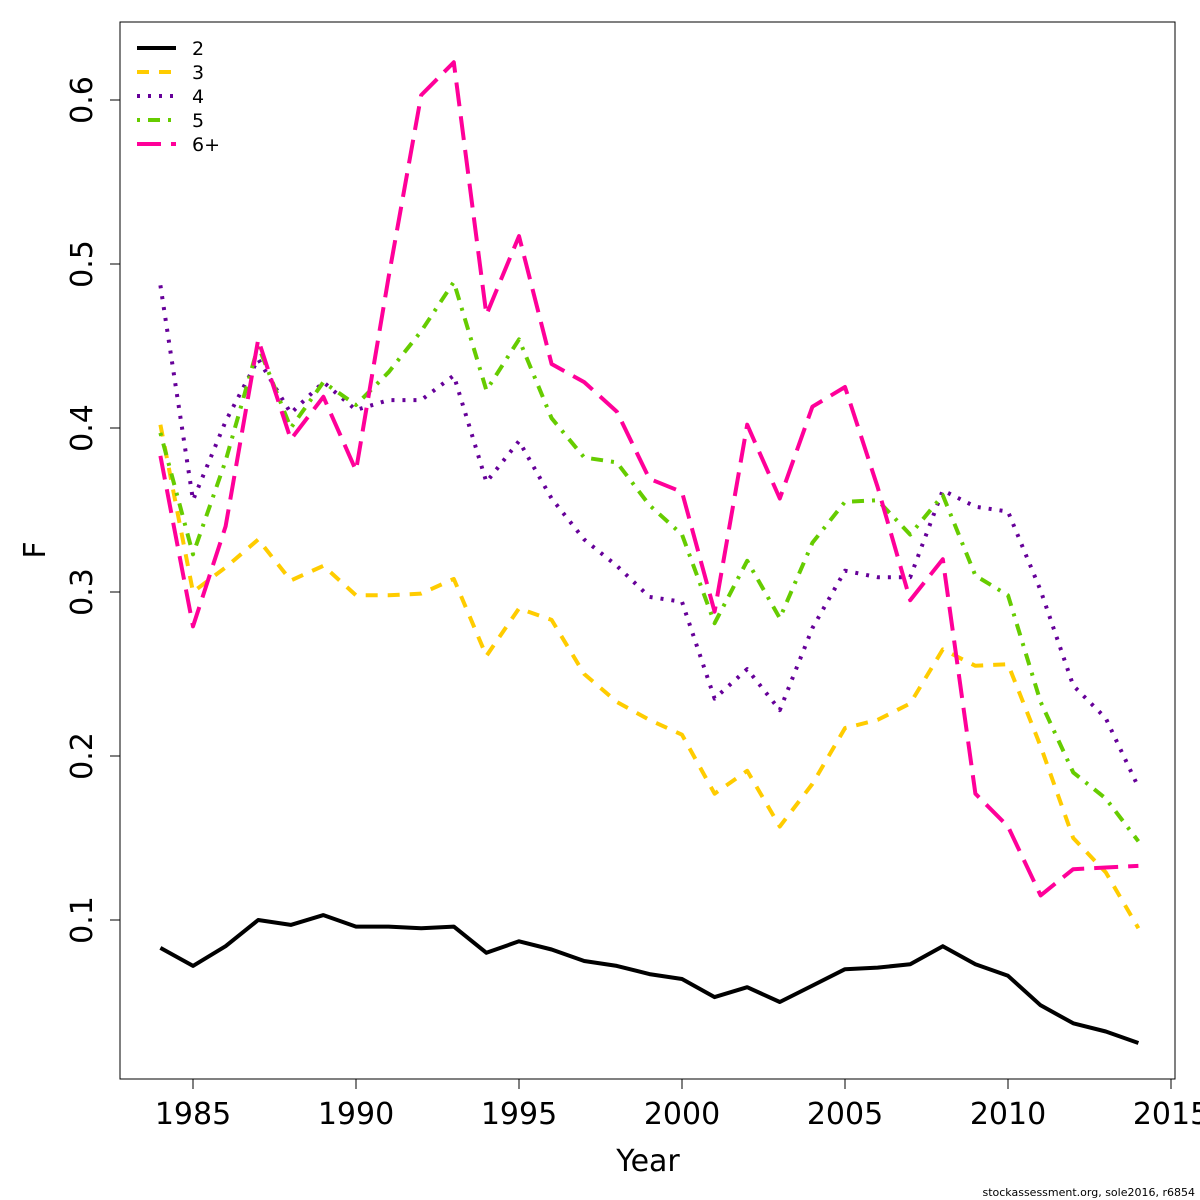  What do you see at coordinates (1166, 1114) in the screenshot?
I see `x-tick-label: 2015` at bounding box center [1166, 1114].